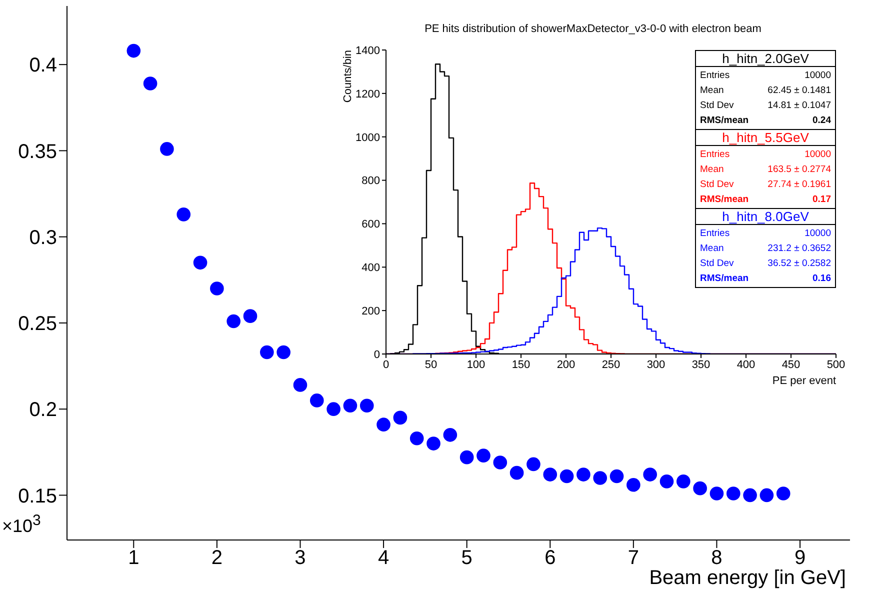 This screenshot has height=592, width=871. What do you see at coordinates (134, 558) in the screenshot?
I see `x-tick-label: 1` at bounding box center [134, 558].